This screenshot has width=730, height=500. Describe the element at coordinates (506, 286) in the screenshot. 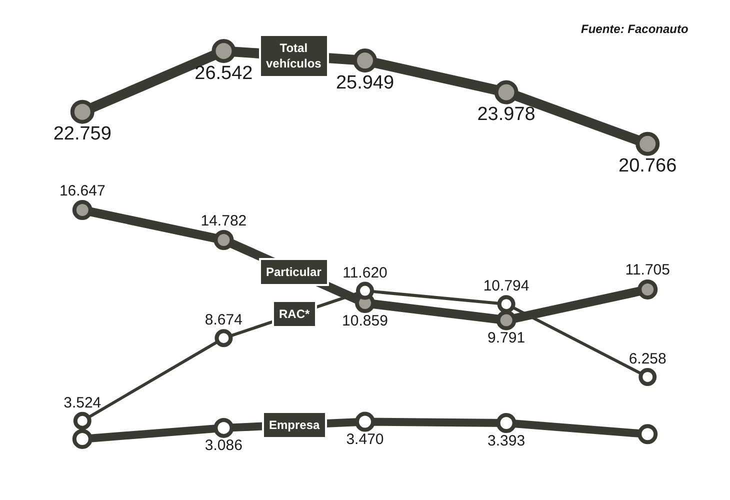

I see `data-label: 10.794` at that location.